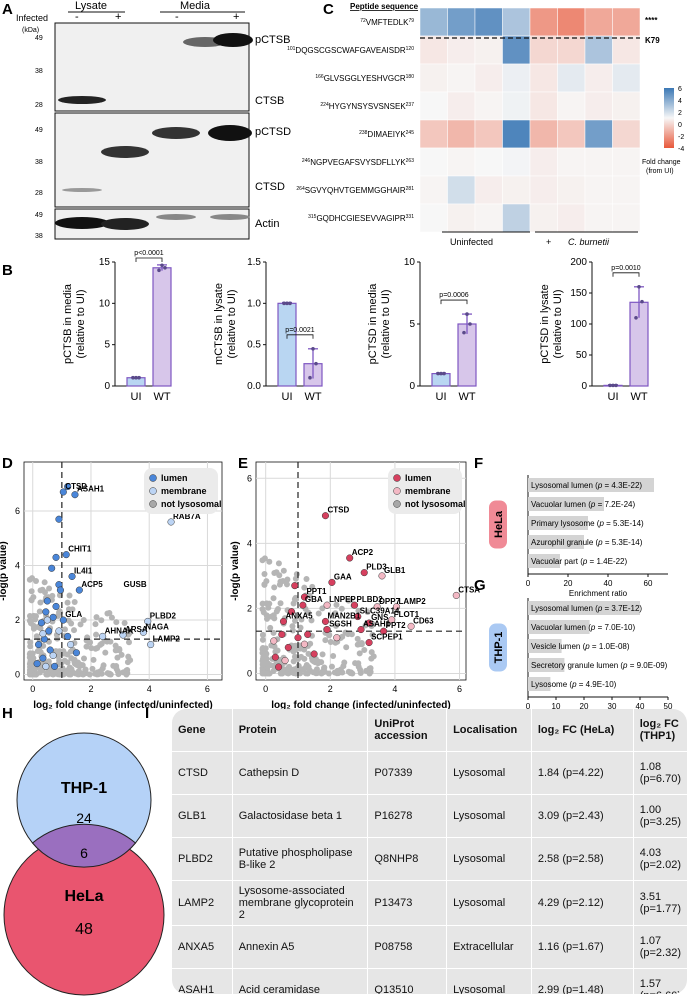 Image resolution: width=690 pixels, height=999 pixels. Describe the element at coordinates (454, 302) in the screenshot. I see `significance-bracket` at that location.